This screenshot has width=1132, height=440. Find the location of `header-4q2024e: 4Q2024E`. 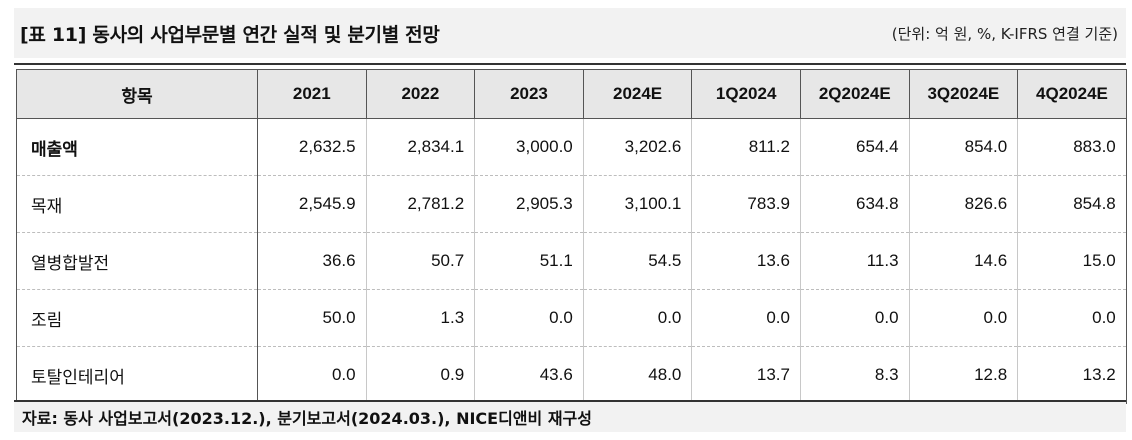

header-4q2024e: 4Q2024E is located at coordinates (1072, 94).